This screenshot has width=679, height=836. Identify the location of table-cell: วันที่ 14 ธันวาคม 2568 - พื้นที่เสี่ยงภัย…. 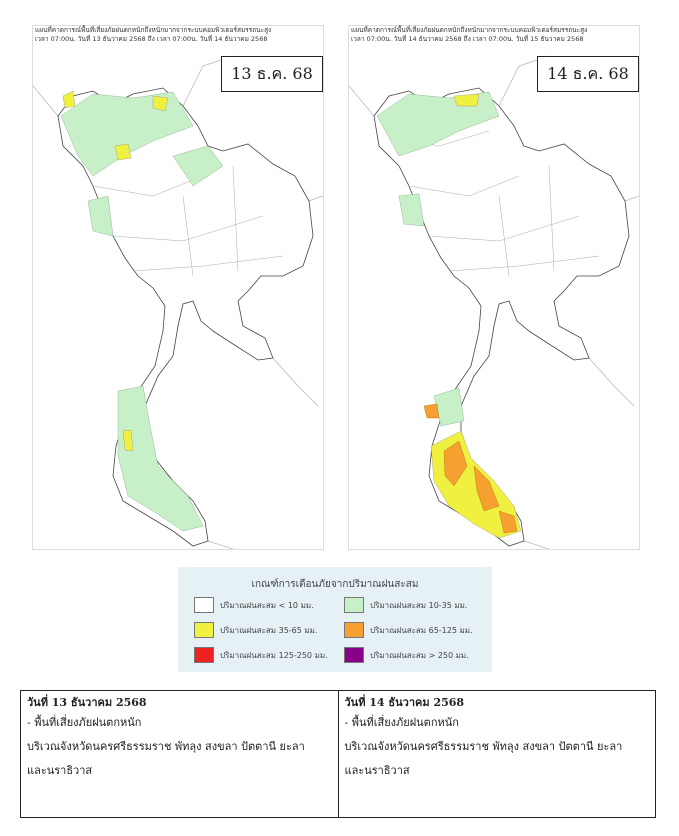
(496, 754).